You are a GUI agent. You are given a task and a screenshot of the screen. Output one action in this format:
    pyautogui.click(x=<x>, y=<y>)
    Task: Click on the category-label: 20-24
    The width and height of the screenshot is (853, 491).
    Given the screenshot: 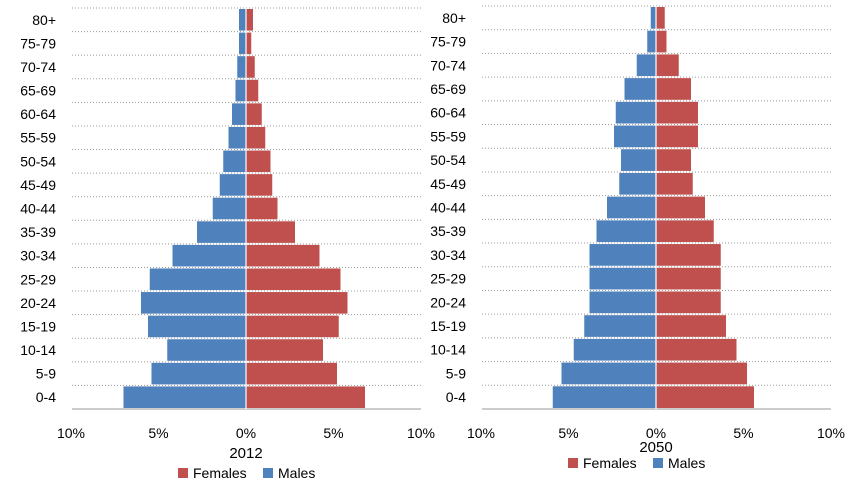 What is the action you would take?
    pyautogui.click(x=38, y=303)
    